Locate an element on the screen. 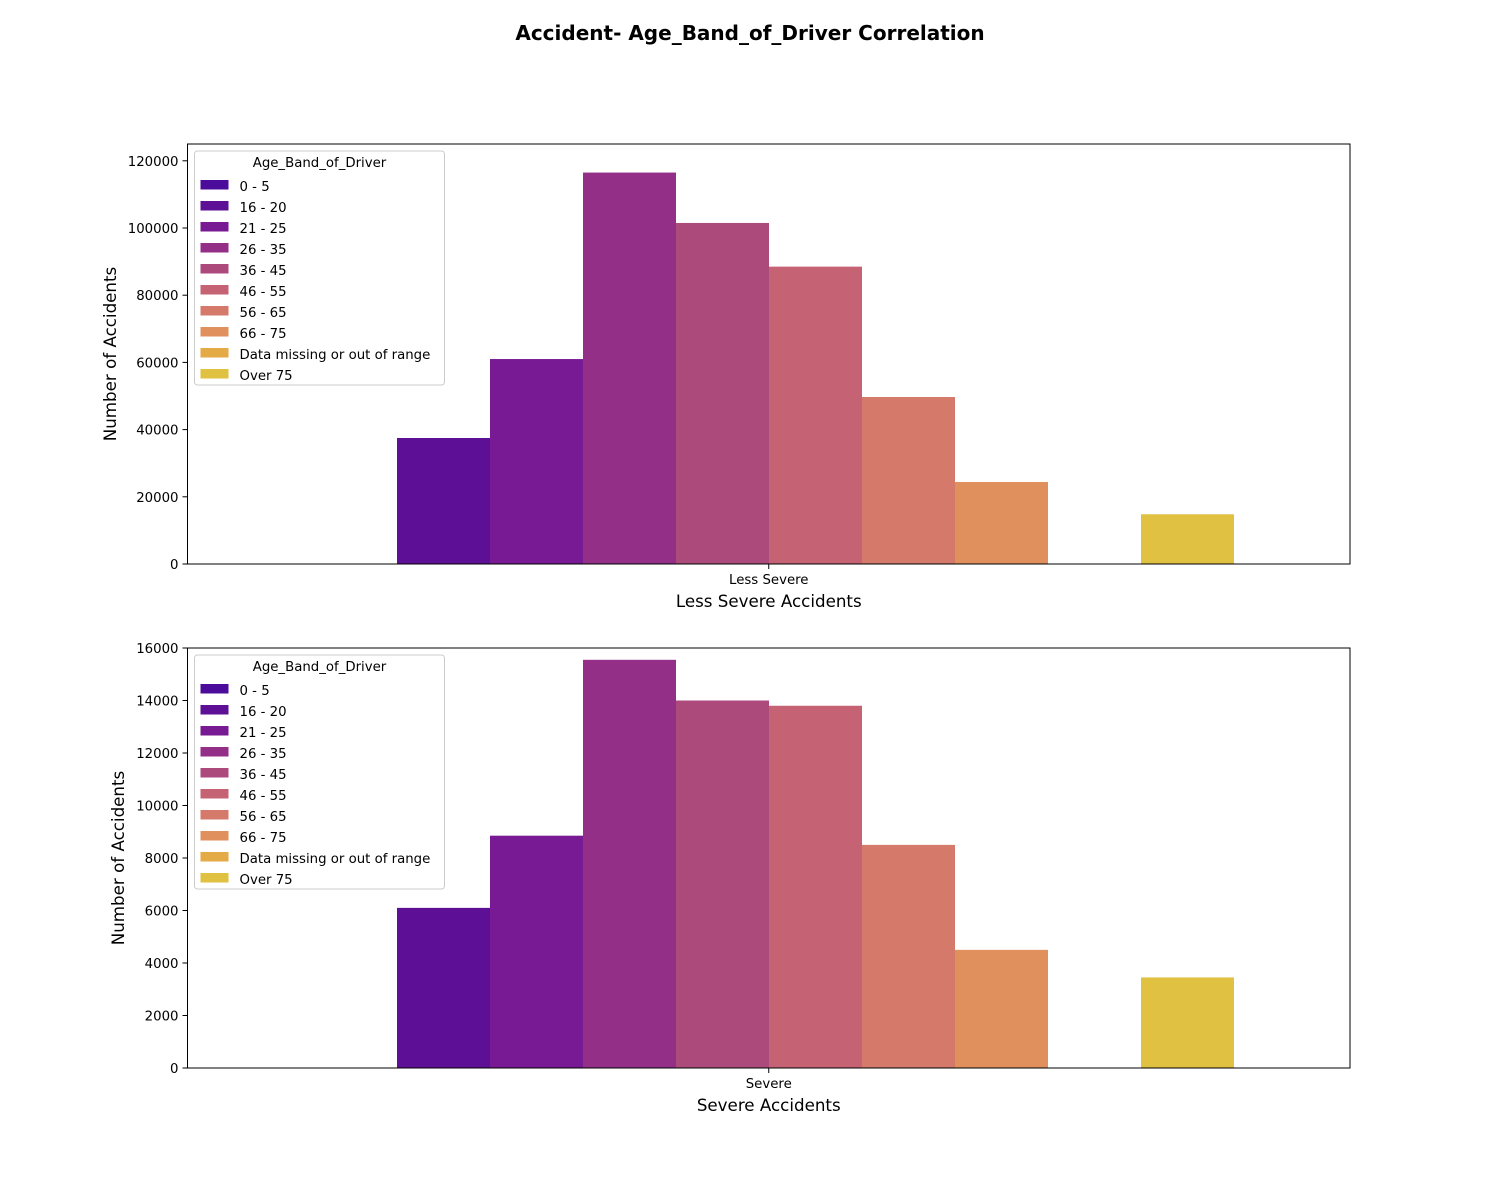  y-tick-label: 4000 is located at coordinates (162, 964).